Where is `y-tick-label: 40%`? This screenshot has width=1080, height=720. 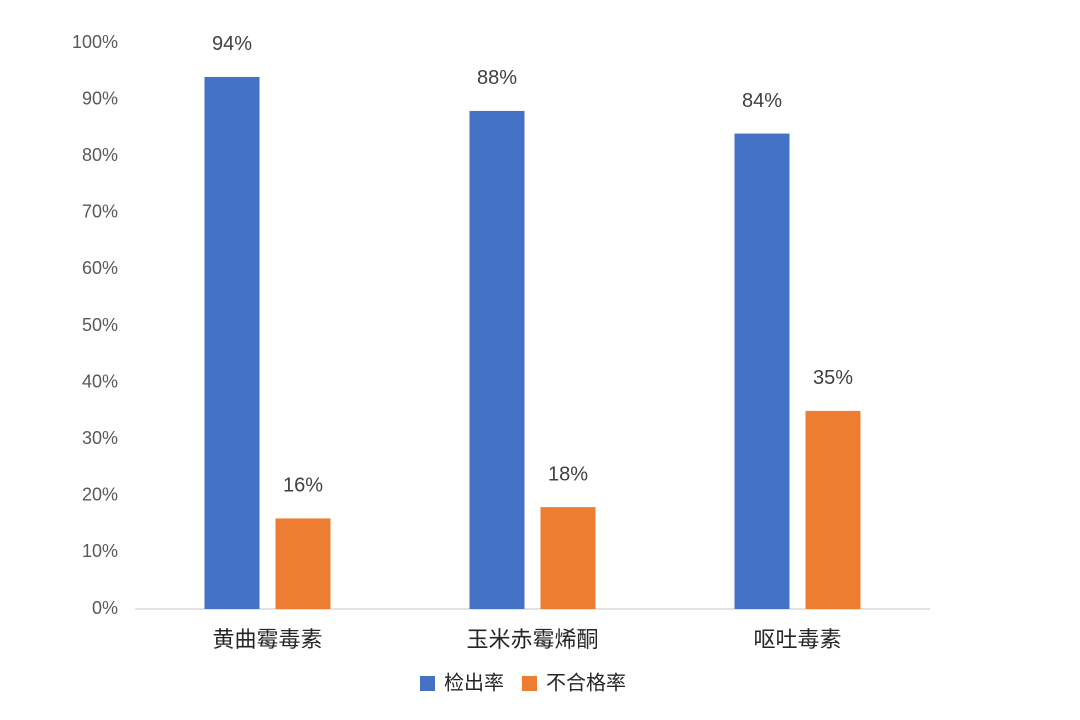 y-tick-label: 40% is located at coordinates (100, 381).